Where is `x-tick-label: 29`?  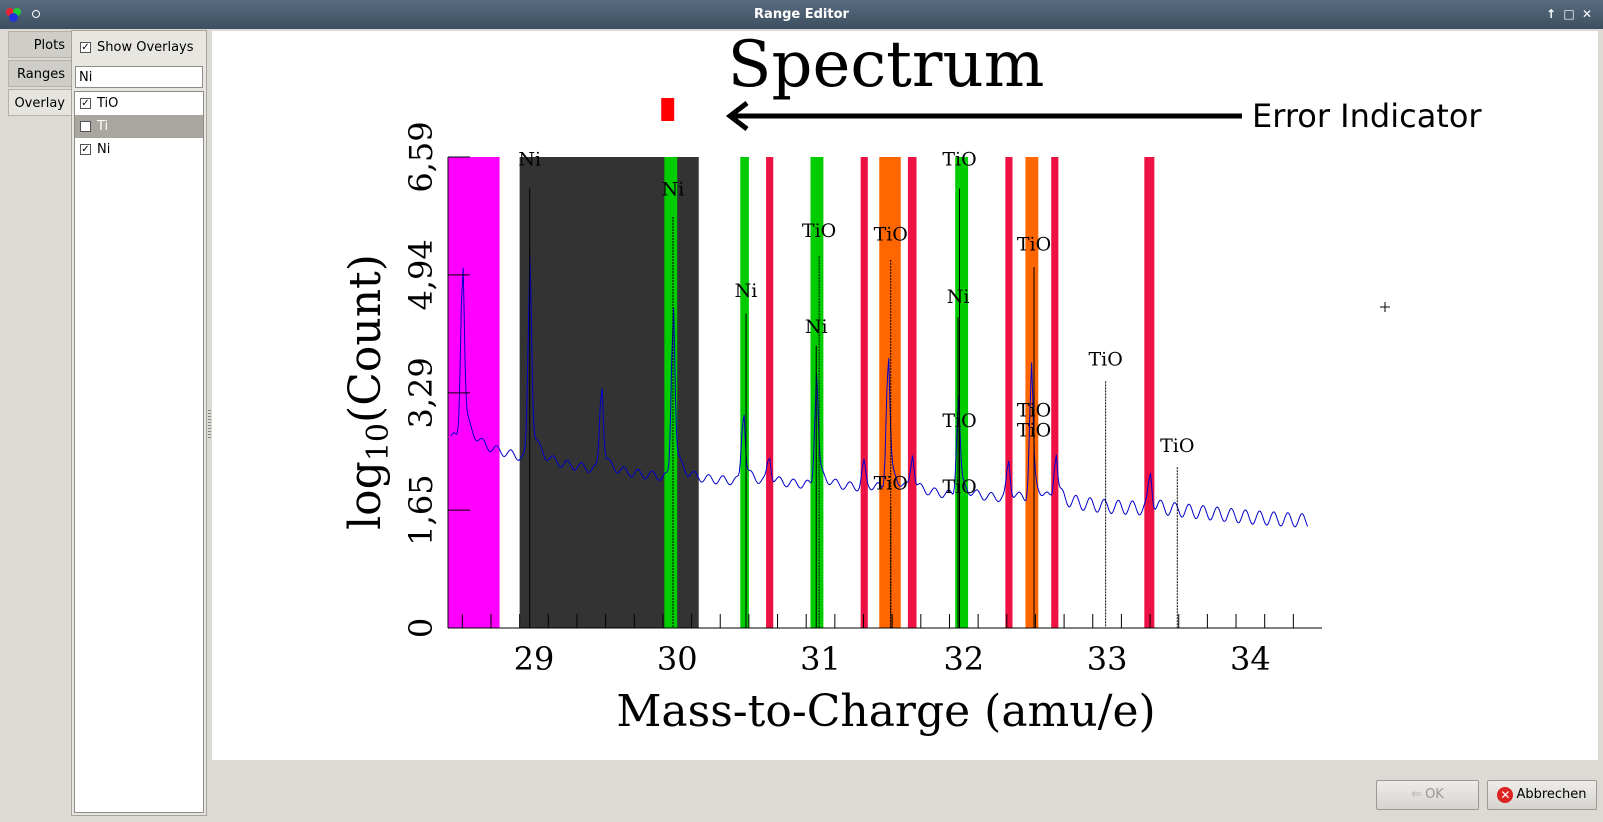 x-tick-label: 29 is located at coordinates (534, 659).